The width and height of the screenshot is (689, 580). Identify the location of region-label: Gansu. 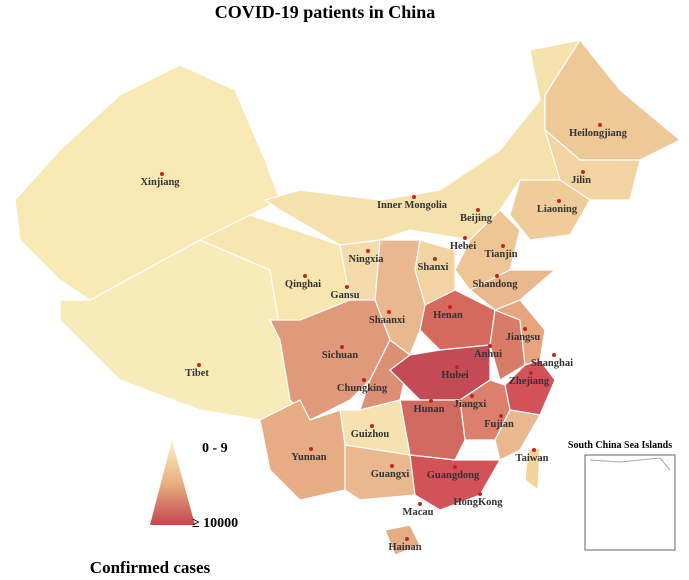
(344, 295).